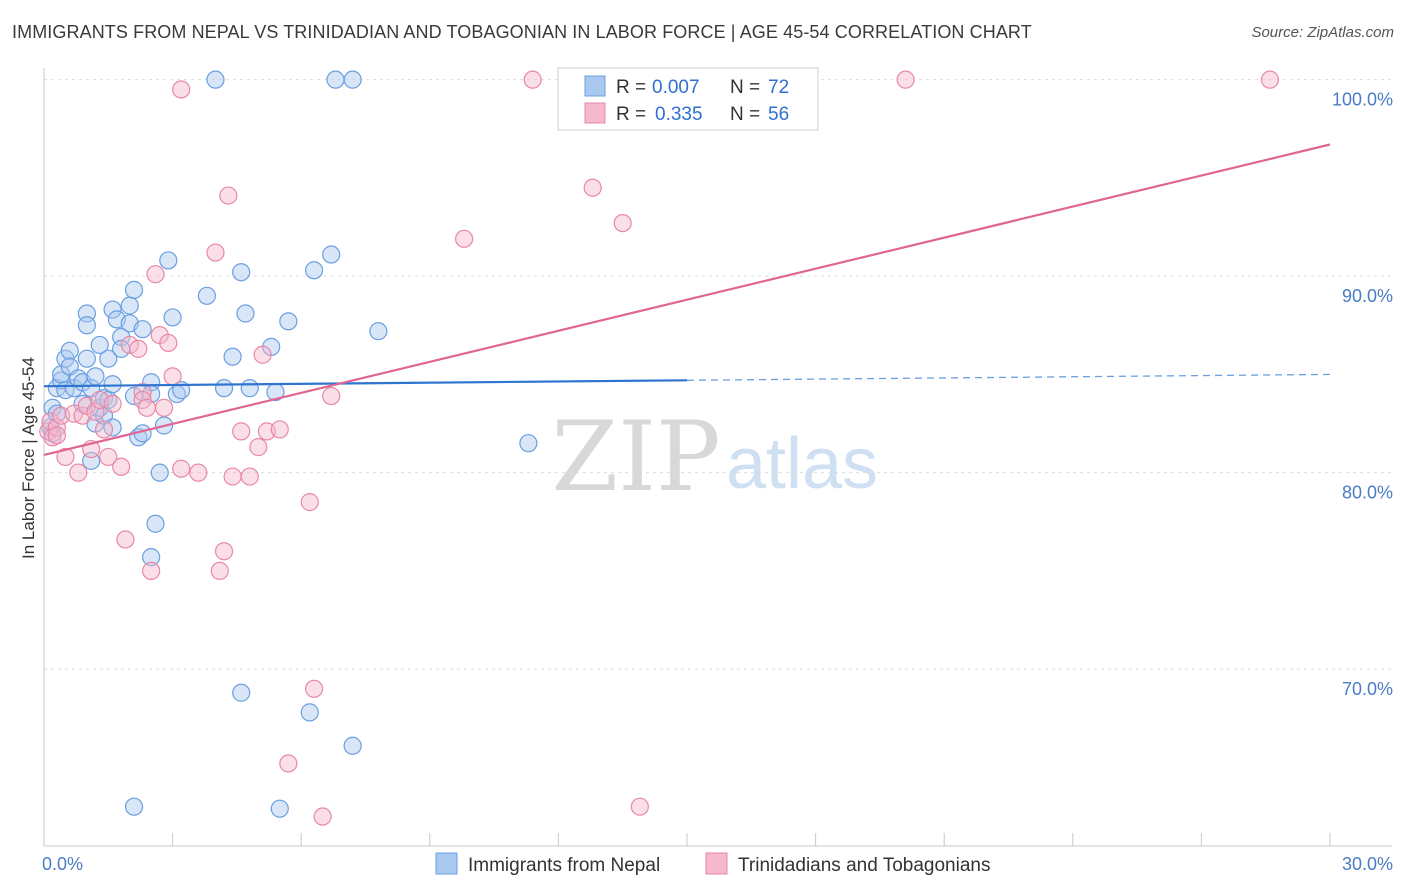  I want to click on x-tick-labels: 0.0% 30.0%, so click(717, 864).